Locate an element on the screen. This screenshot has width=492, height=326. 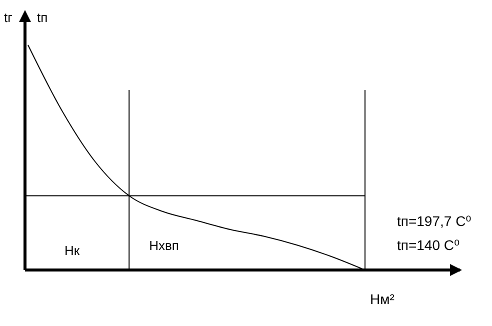
text: tп=197,7 С⁰ is located at coordinates (434, 221).